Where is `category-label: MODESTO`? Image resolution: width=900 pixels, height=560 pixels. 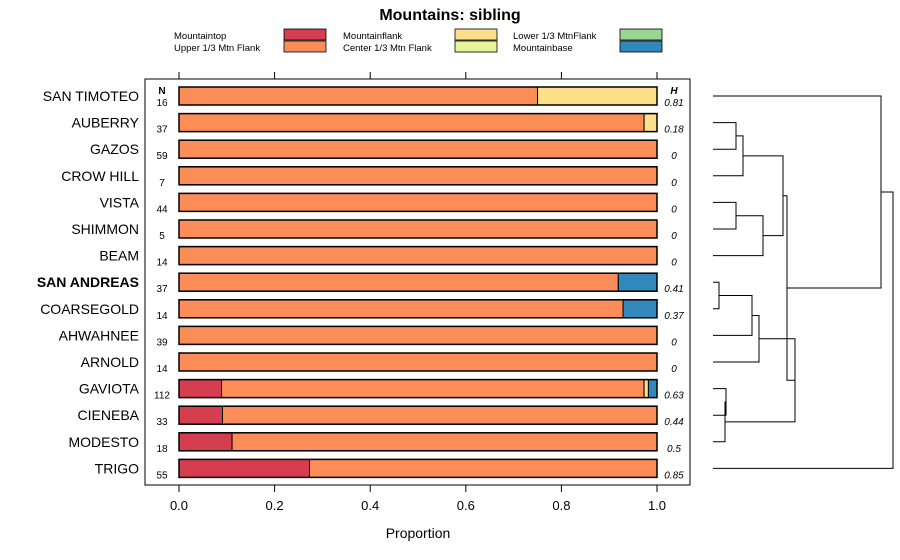 category-label: MODESTO is located at coordinates (103, 442).